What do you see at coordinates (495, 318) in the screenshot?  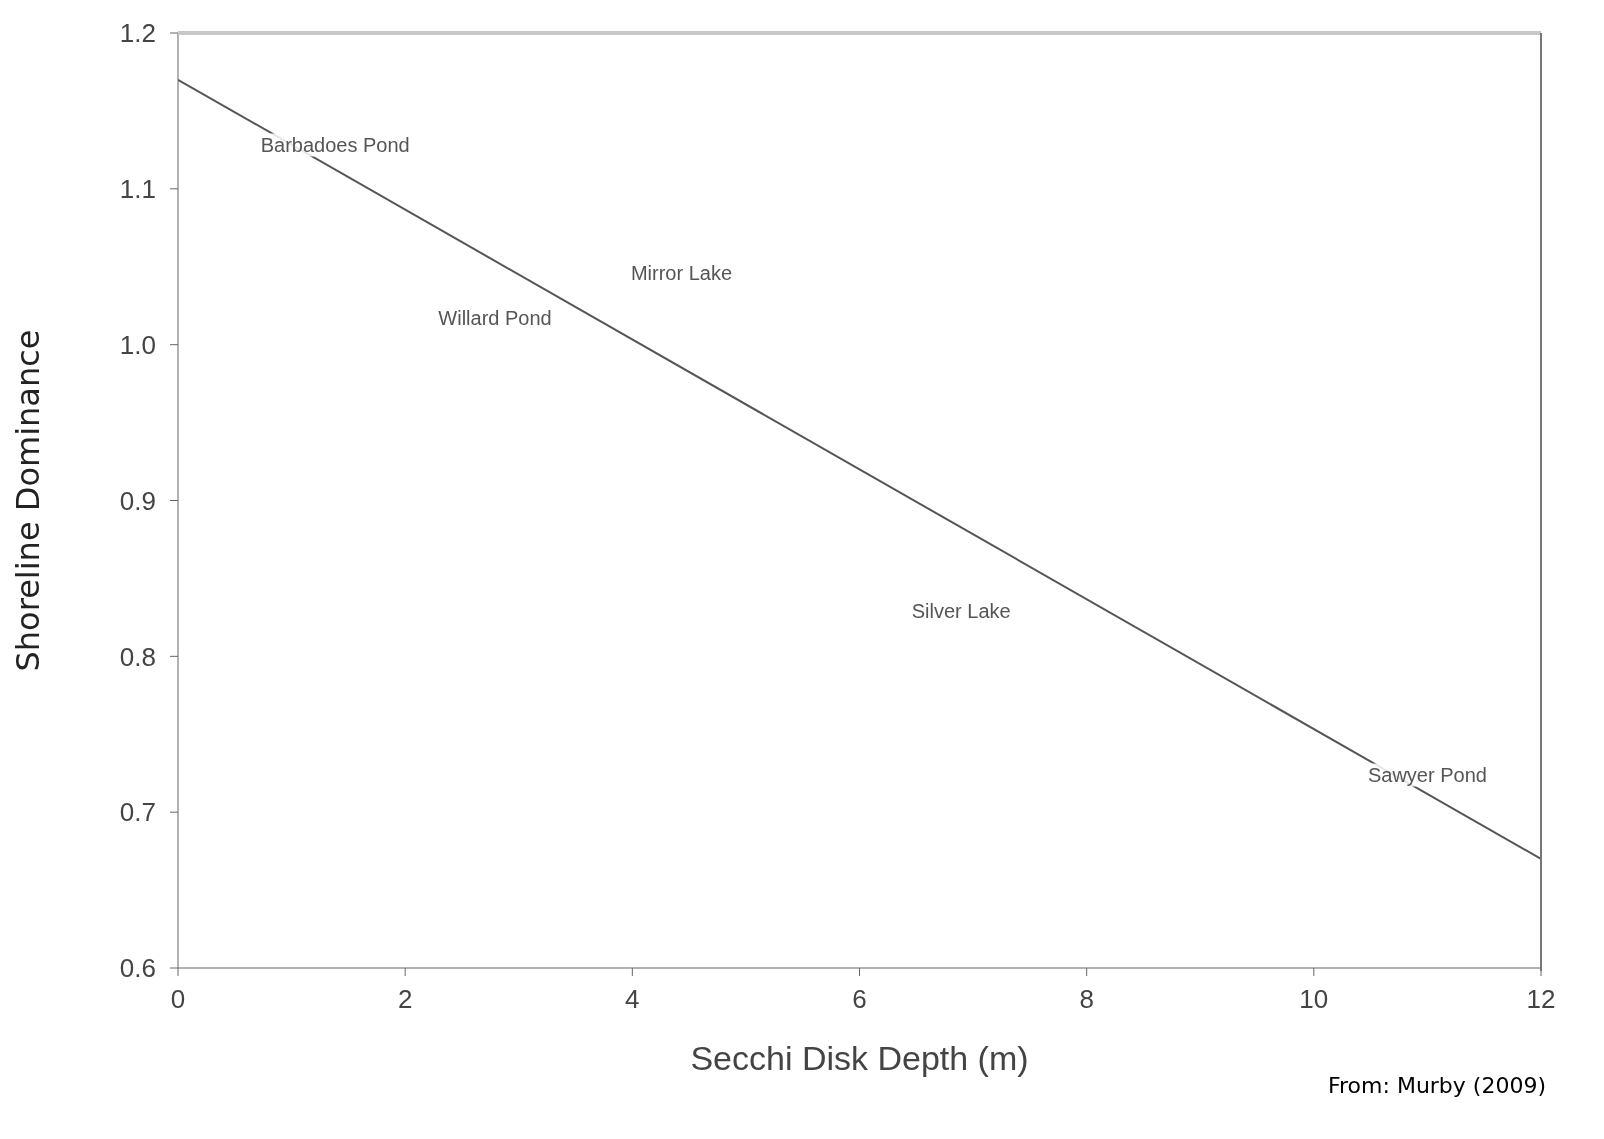 I see `annotation: Willard Pond` at bounding box center [495, 318].